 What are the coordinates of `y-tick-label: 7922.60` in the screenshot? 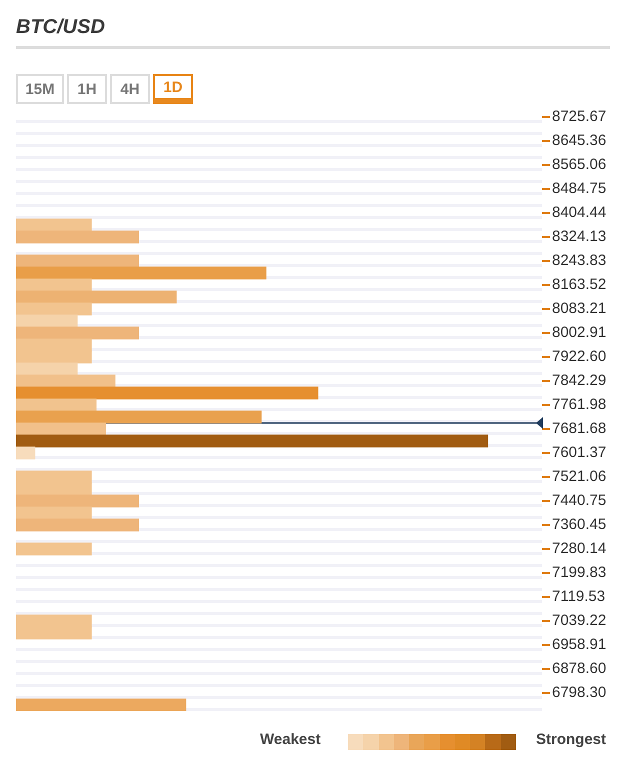 It's located at (579, 357).